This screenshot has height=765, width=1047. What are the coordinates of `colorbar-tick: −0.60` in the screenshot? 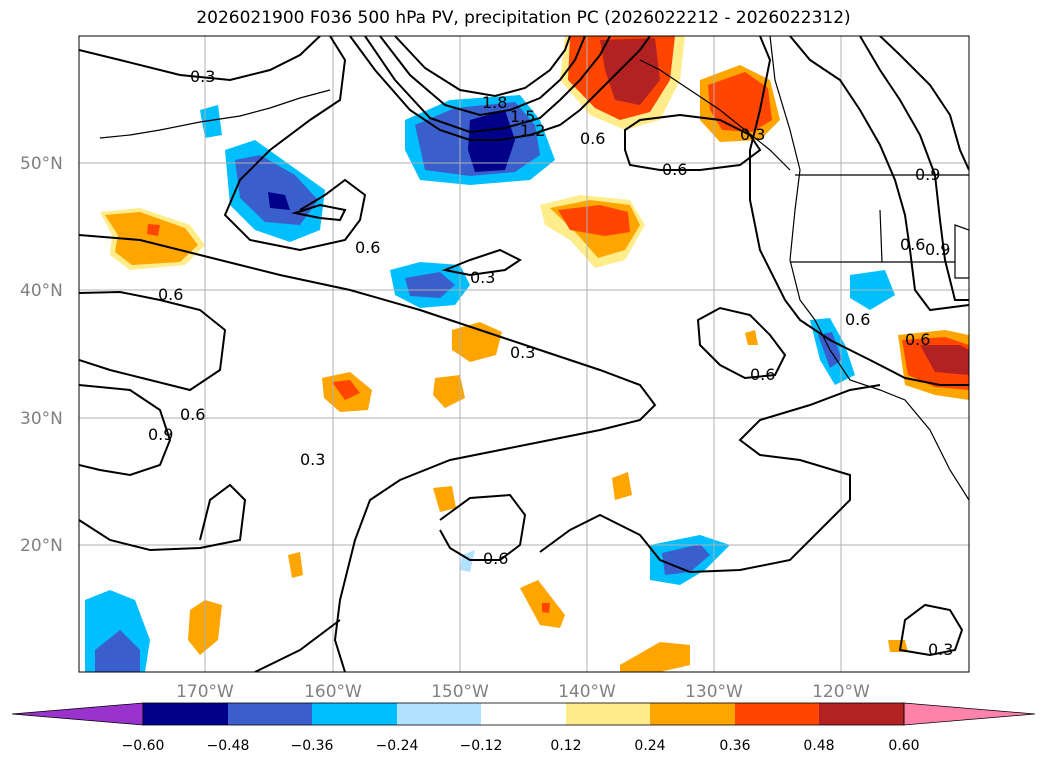 It's located at (143, 746).